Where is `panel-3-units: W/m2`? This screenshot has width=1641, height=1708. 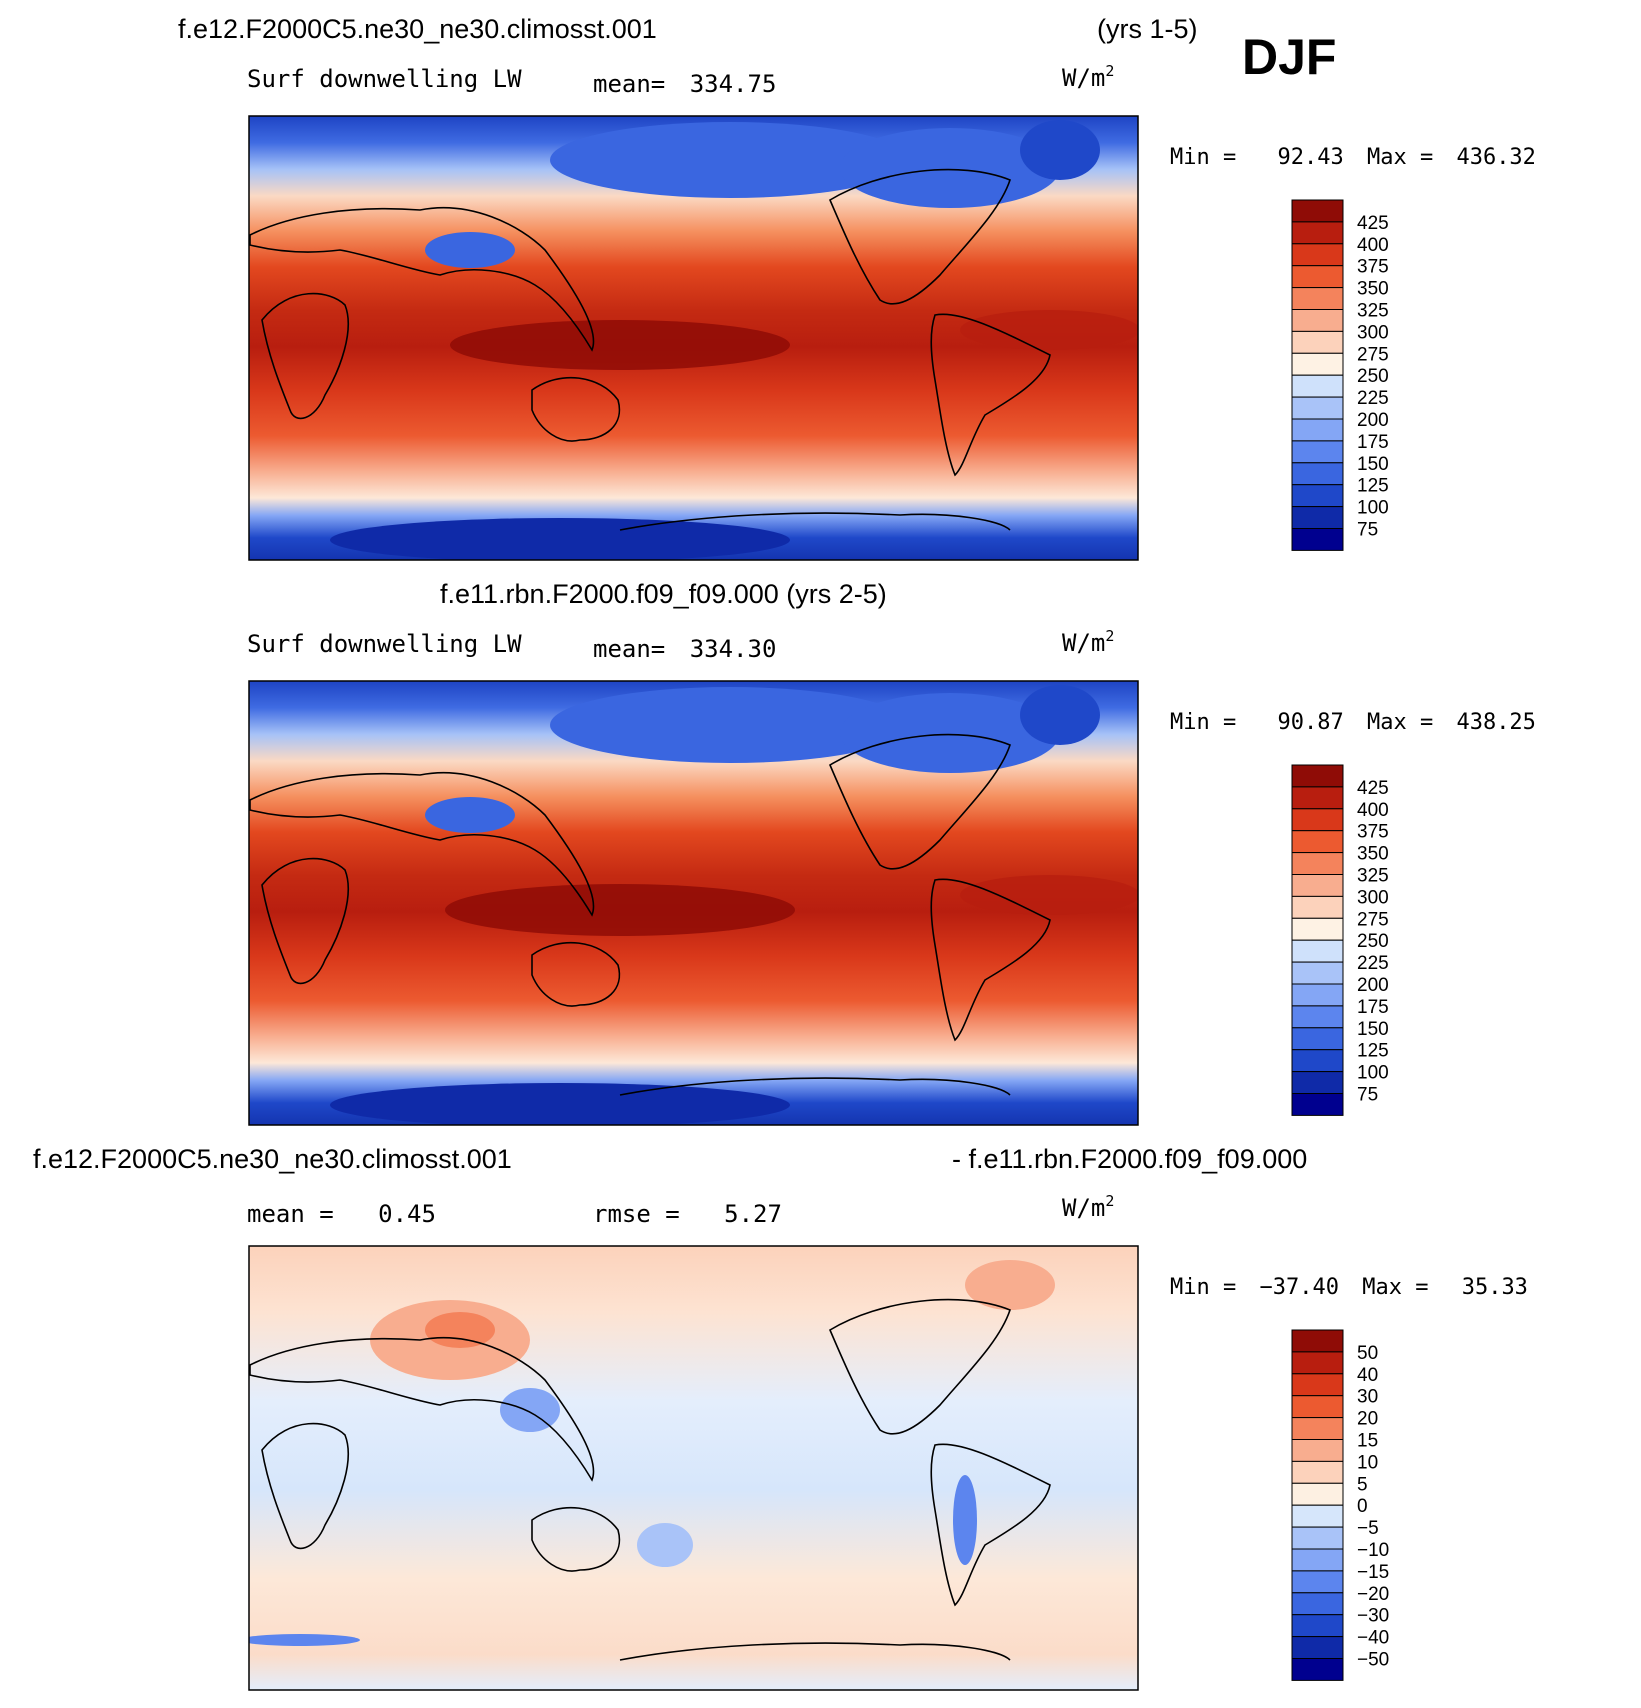
panel-3-units: W/m2 is located at coordinates (1088, 1207).